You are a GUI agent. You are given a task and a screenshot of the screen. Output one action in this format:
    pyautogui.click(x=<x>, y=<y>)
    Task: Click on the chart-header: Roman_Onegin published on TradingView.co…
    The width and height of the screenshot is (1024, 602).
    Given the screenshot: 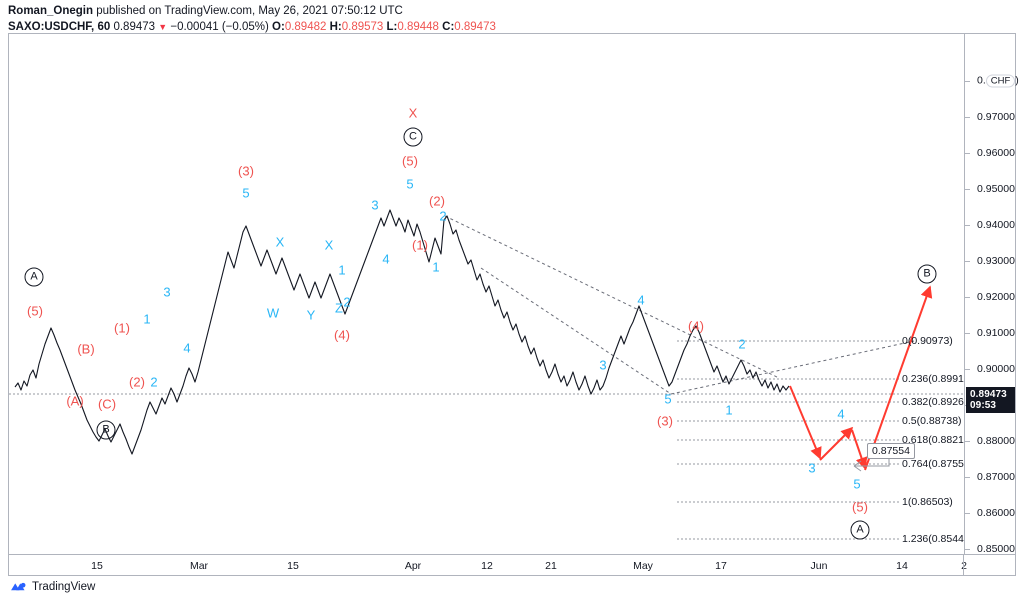 What is the action you would take?
    pyautogui.click(x=512, y=18)
    